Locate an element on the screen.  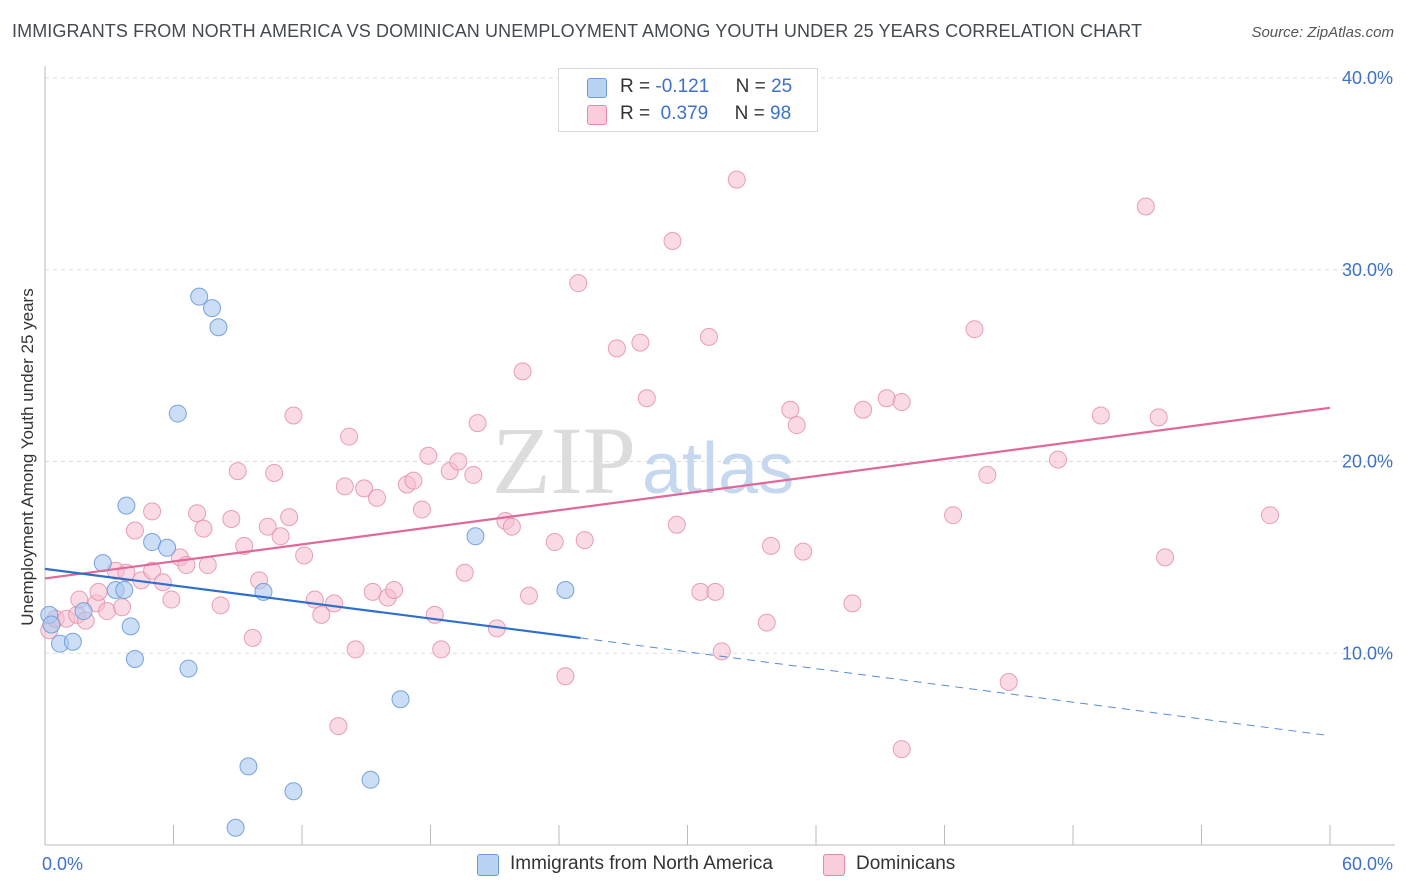
legend-n-label: N = is located at coordinates (750, 86).